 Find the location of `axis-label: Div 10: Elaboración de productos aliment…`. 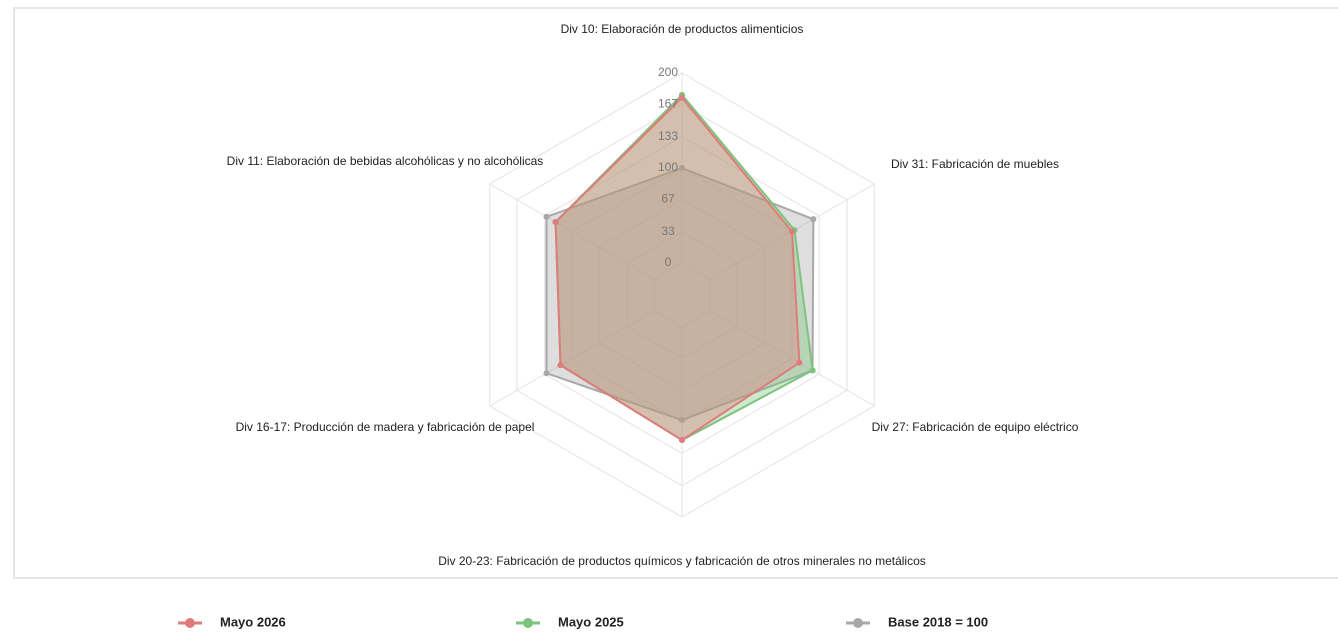

axis-label: Div 10: Elaboración de productos aliment… is located at coordinates (682, 29).